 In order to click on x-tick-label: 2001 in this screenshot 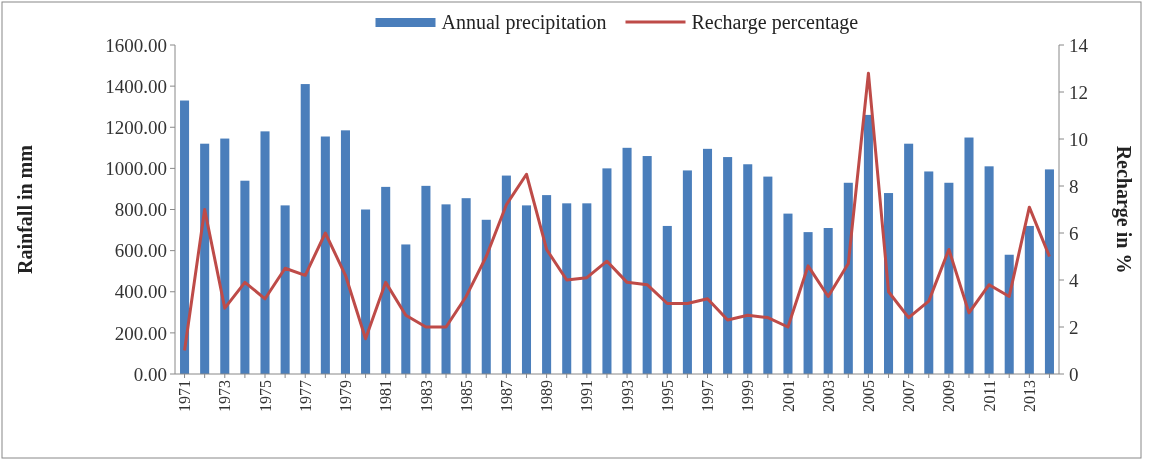, I will do `click(788, 396)`.